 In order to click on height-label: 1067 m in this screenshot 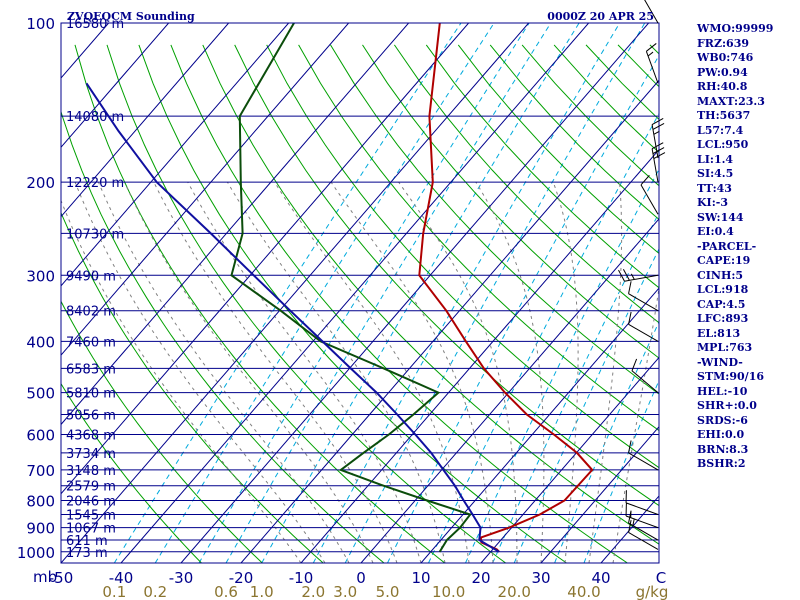, I will do `click(91, 529)`.